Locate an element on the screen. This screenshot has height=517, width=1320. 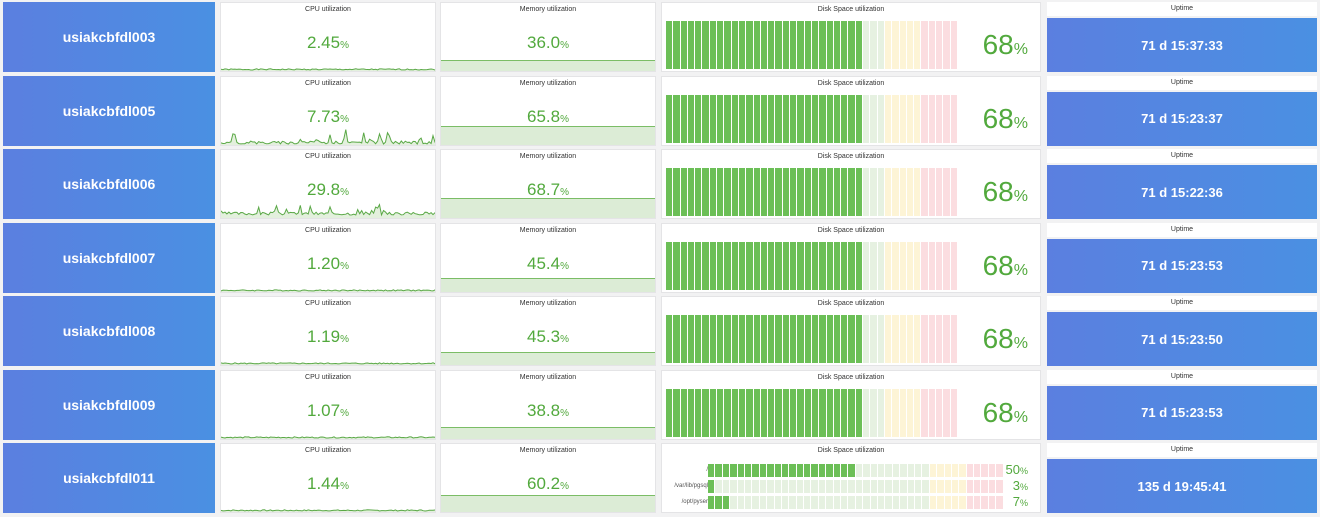
host-tile: usiakcbfdl003 is located at coordinates (109, 37).